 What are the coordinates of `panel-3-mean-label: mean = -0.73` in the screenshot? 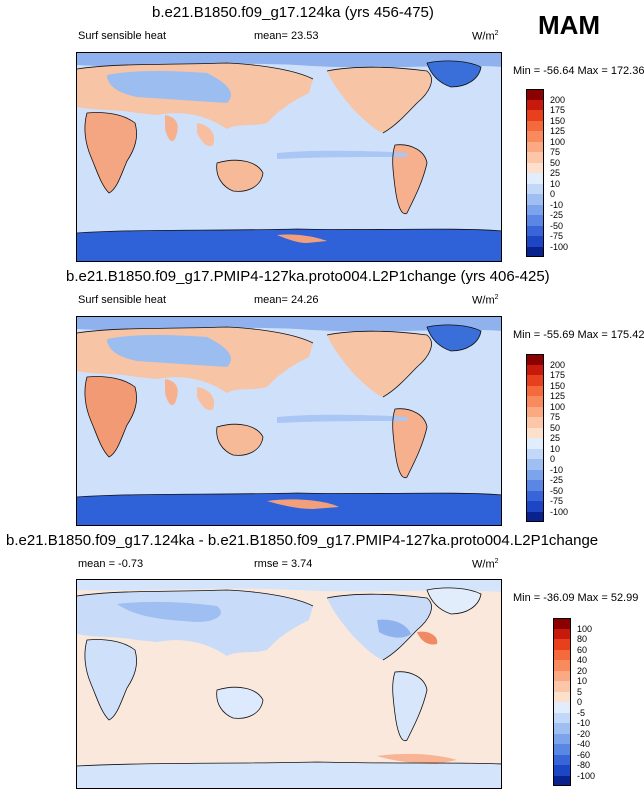 It's located at (111, 564).